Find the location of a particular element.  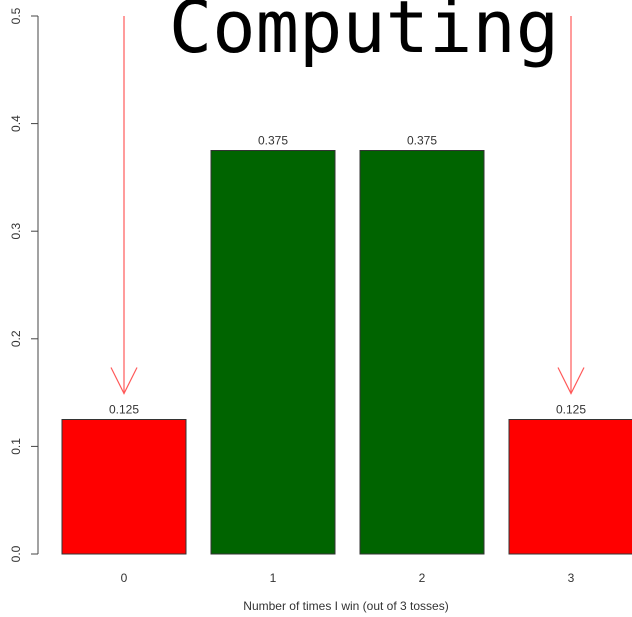

x-tick-labels: 0 1 2 3 is located at coordinates (348, 578).